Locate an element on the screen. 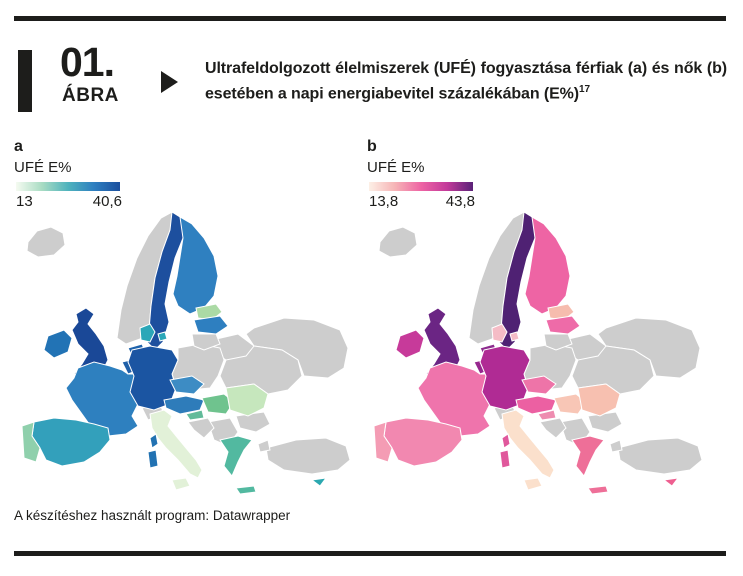 The height and width of the screenshot is (576, 743). arrow-right-icon is located at coordinates (169, 82).